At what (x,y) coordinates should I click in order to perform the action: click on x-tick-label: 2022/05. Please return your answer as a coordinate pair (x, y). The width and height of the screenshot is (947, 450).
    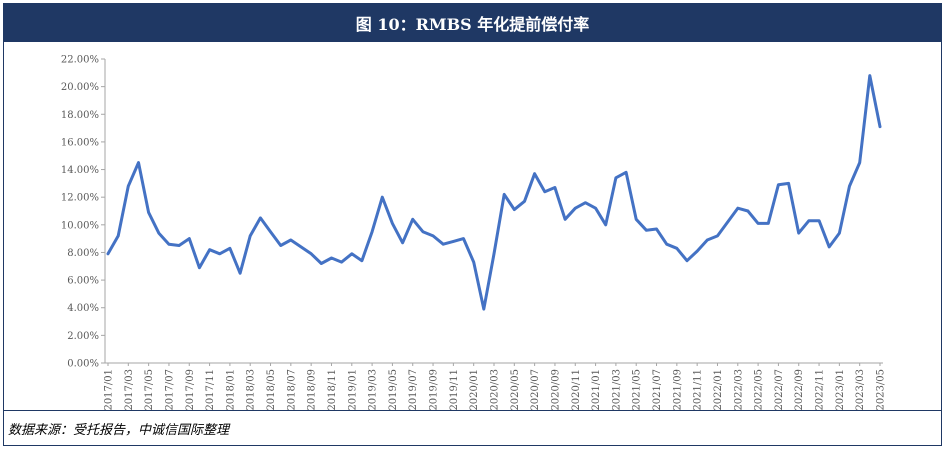
    Looking at the image, I should click on (759, 389).